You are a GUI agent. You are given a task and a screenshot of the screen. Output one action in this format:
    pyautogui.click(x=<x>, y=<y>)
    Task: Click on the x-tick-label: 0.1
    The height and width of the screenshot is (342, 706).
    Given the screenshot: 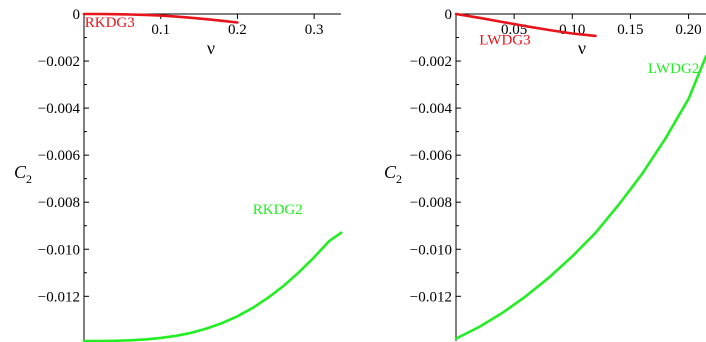 What is the action you would take?
    pyautogui.click(x=160, y=30)
    